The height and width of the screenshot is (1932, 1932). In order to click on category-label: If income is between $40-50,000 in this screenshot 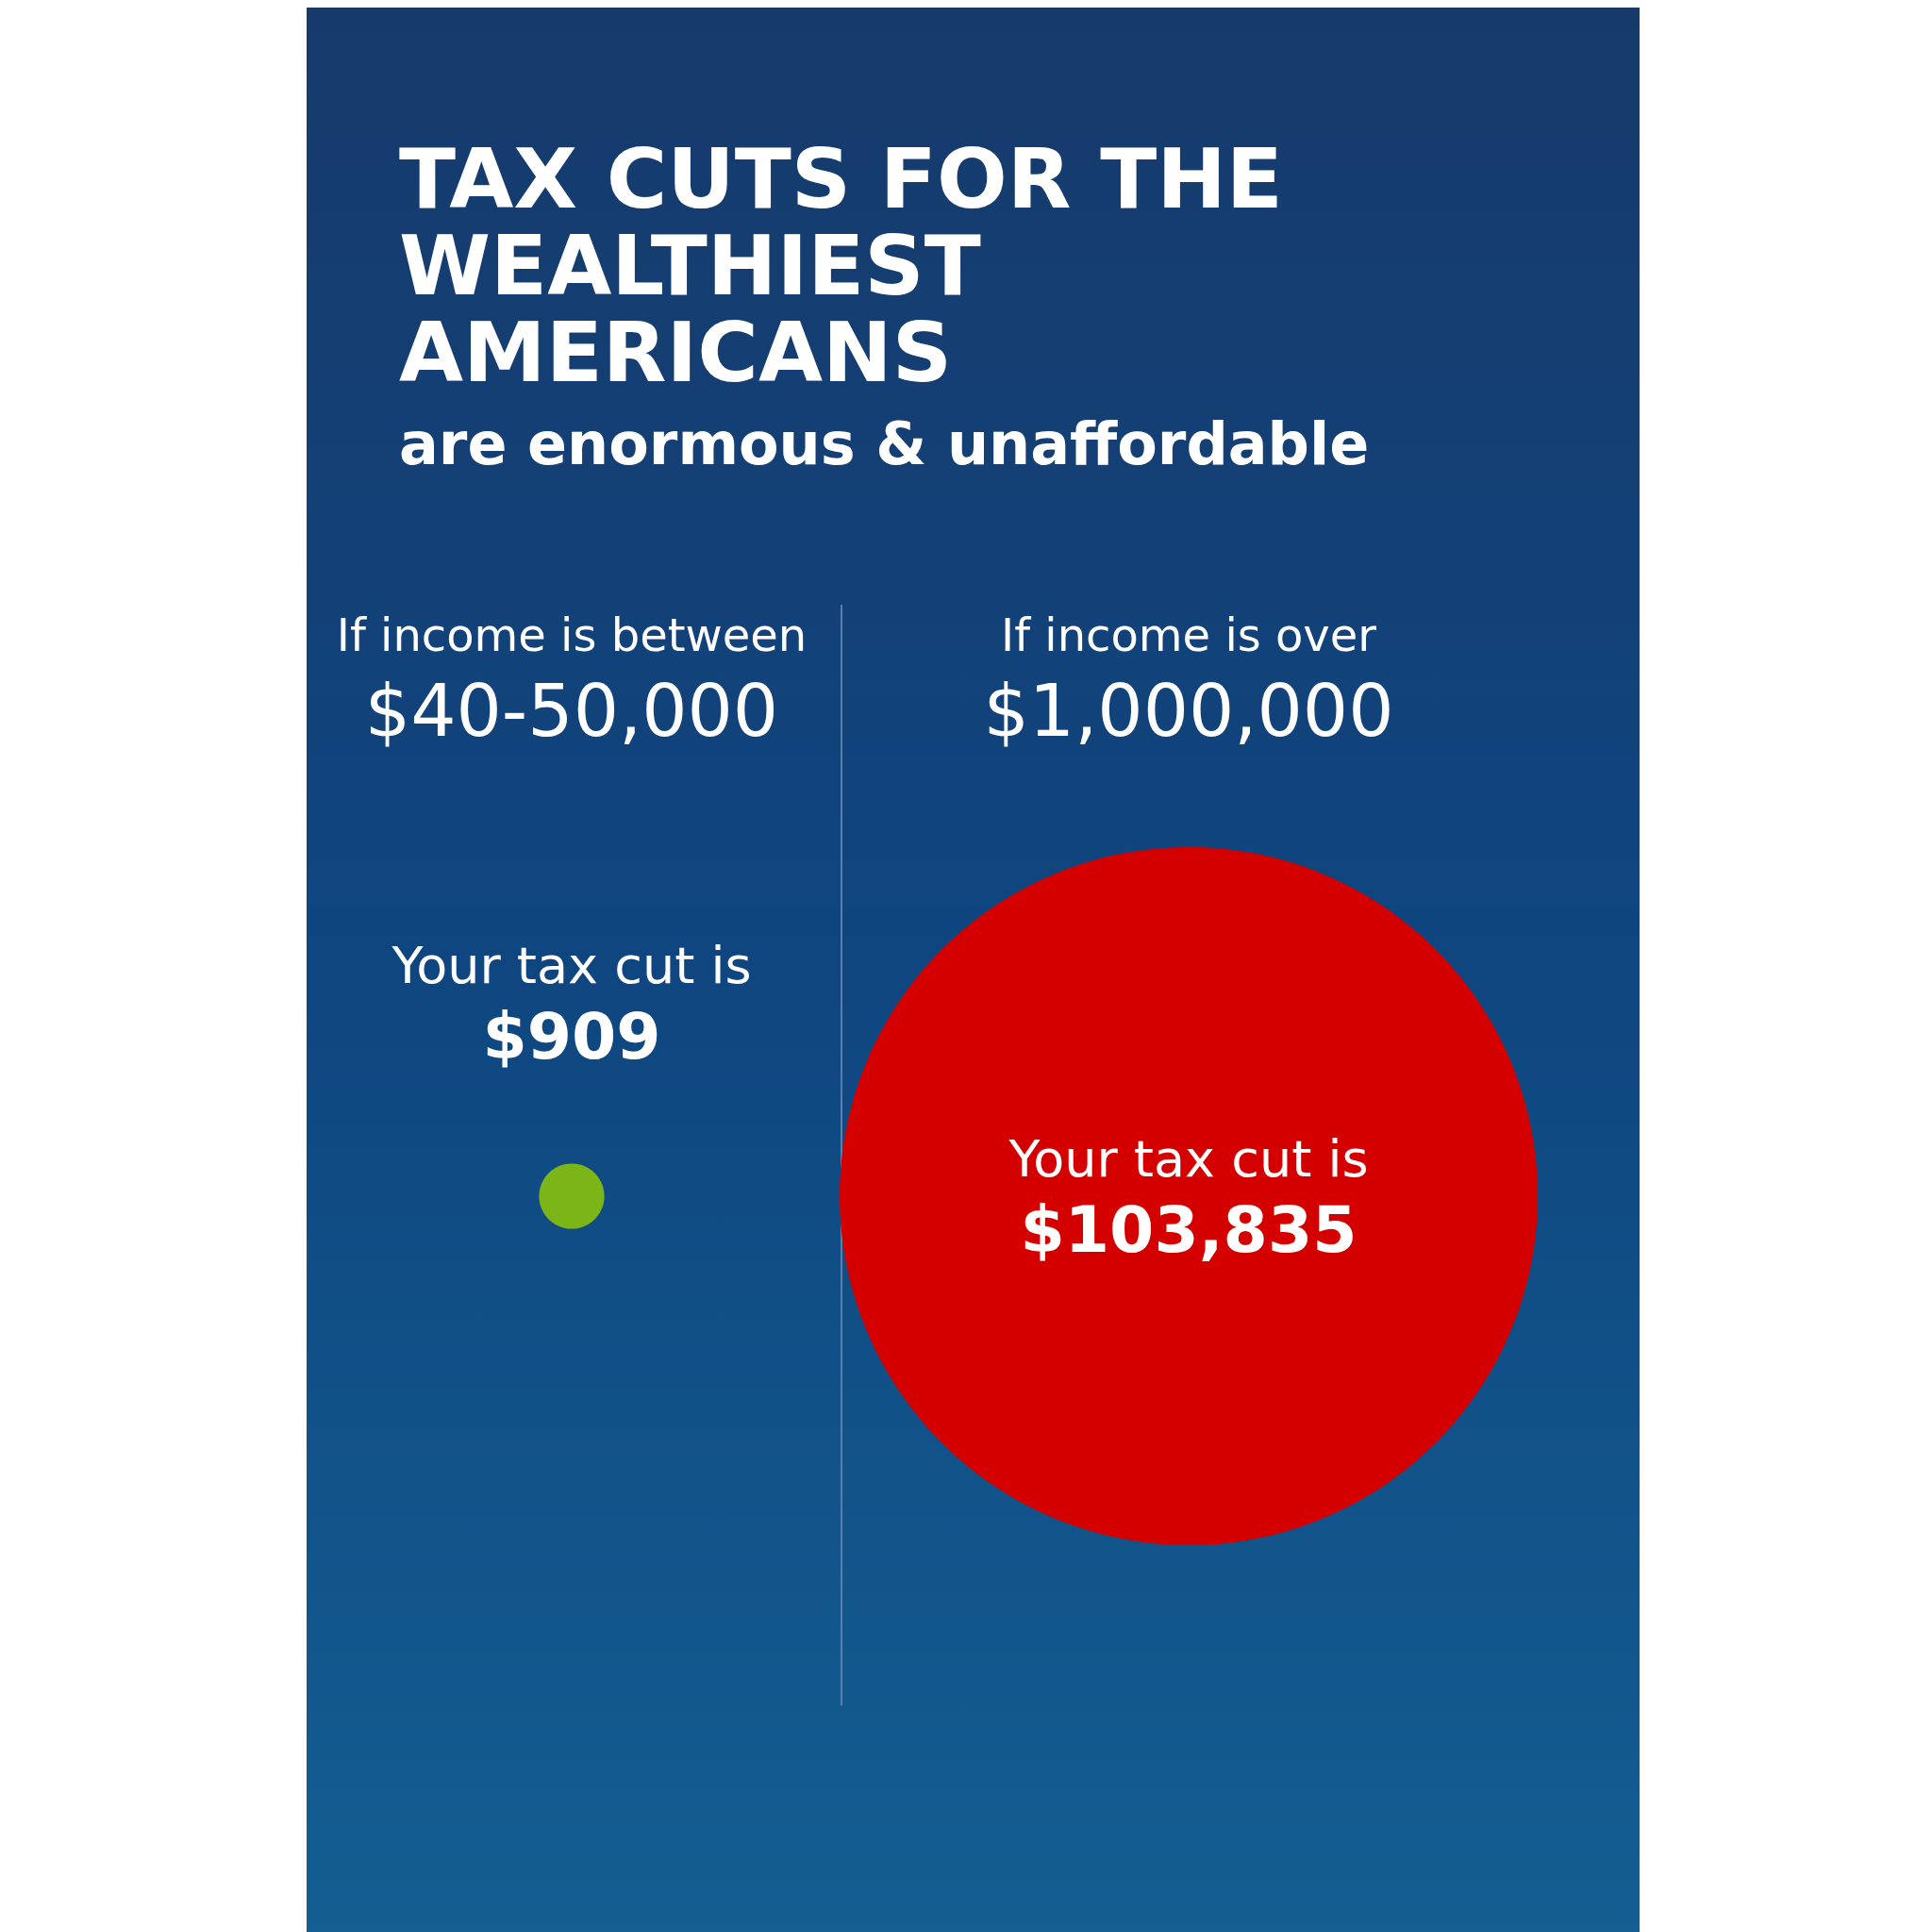, I will do `click(572, 681)`.